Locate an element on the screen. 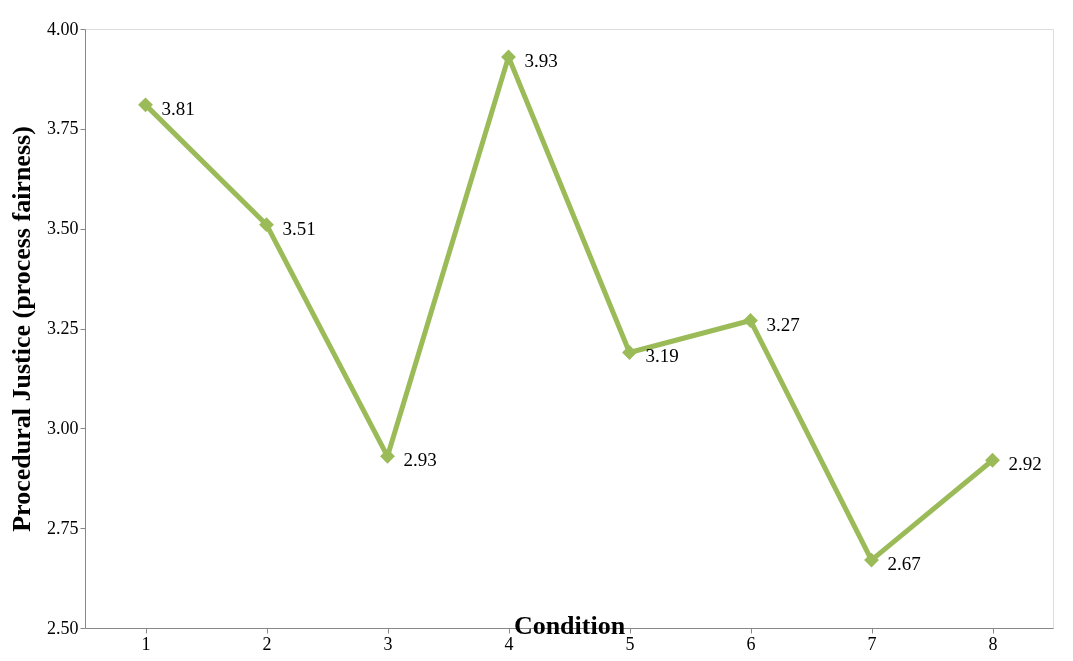  y-tick-label: 4.00 is located at coordinates (63, 28).